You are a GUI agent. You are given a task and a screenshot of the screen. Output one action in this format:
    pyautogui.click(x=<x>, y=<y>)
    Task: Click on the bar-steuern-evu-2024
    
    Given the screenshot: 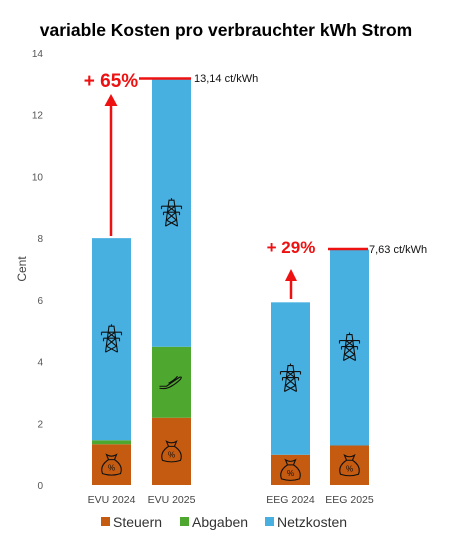 What is the action you would take?
    pyautogui.click(x=111, y=464)
    